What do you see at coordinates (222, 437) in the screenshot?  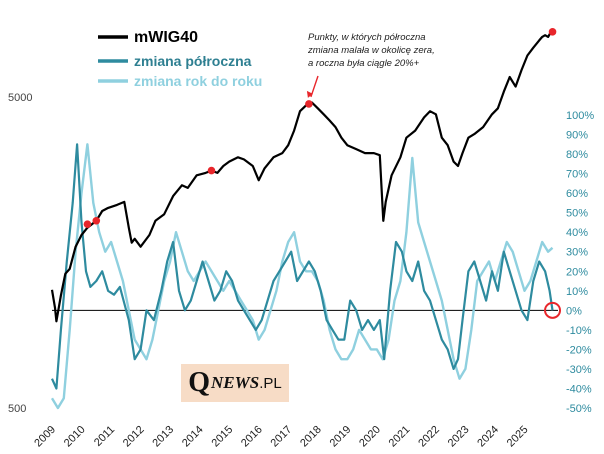 I see `x-tick-label: 2015` at bounding box center [222, 437].